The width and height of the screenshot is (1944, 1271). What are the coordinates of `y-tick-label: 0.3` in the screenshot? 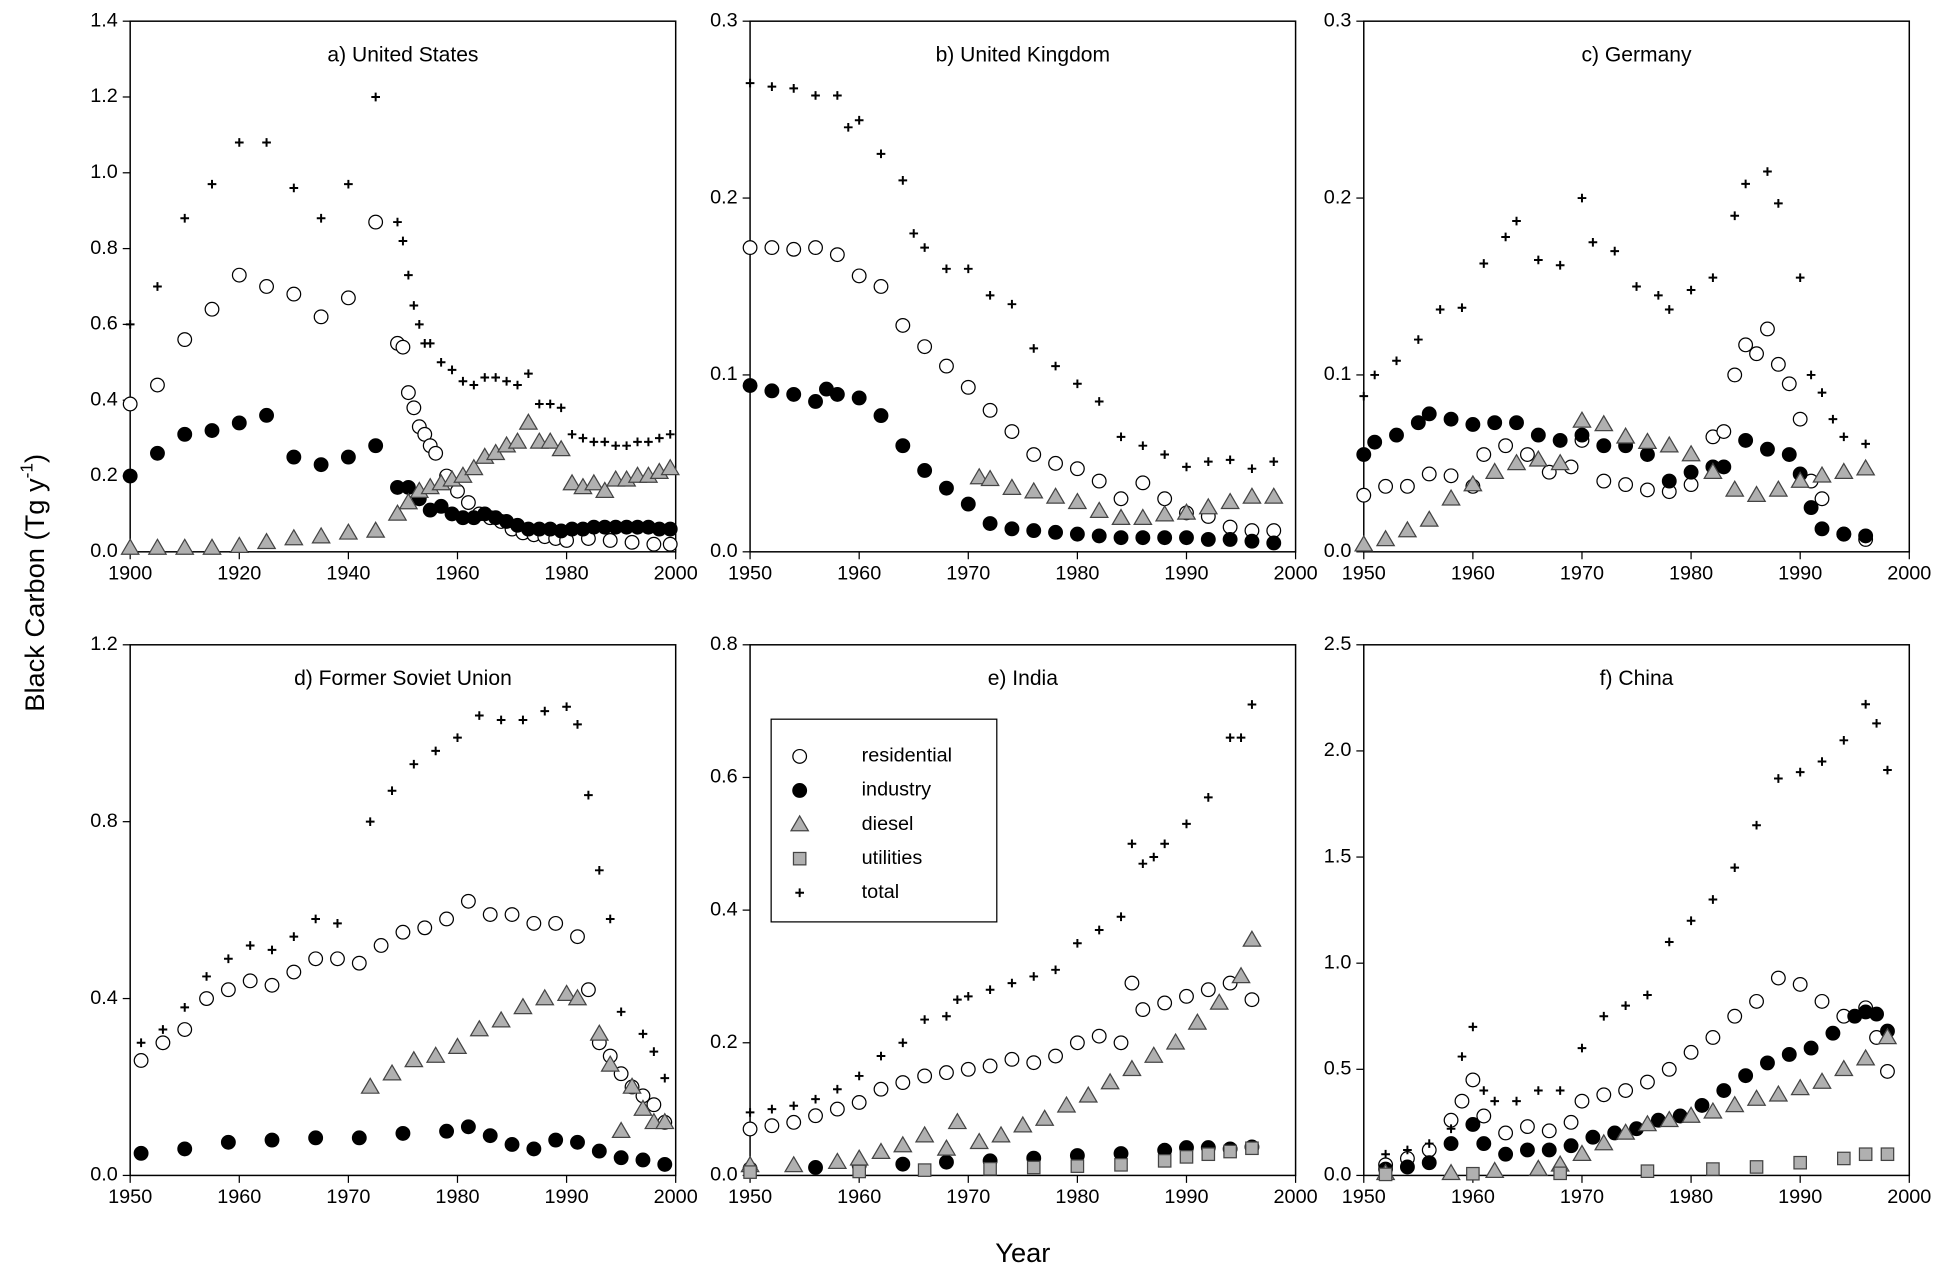 It's located at (1338, 20).